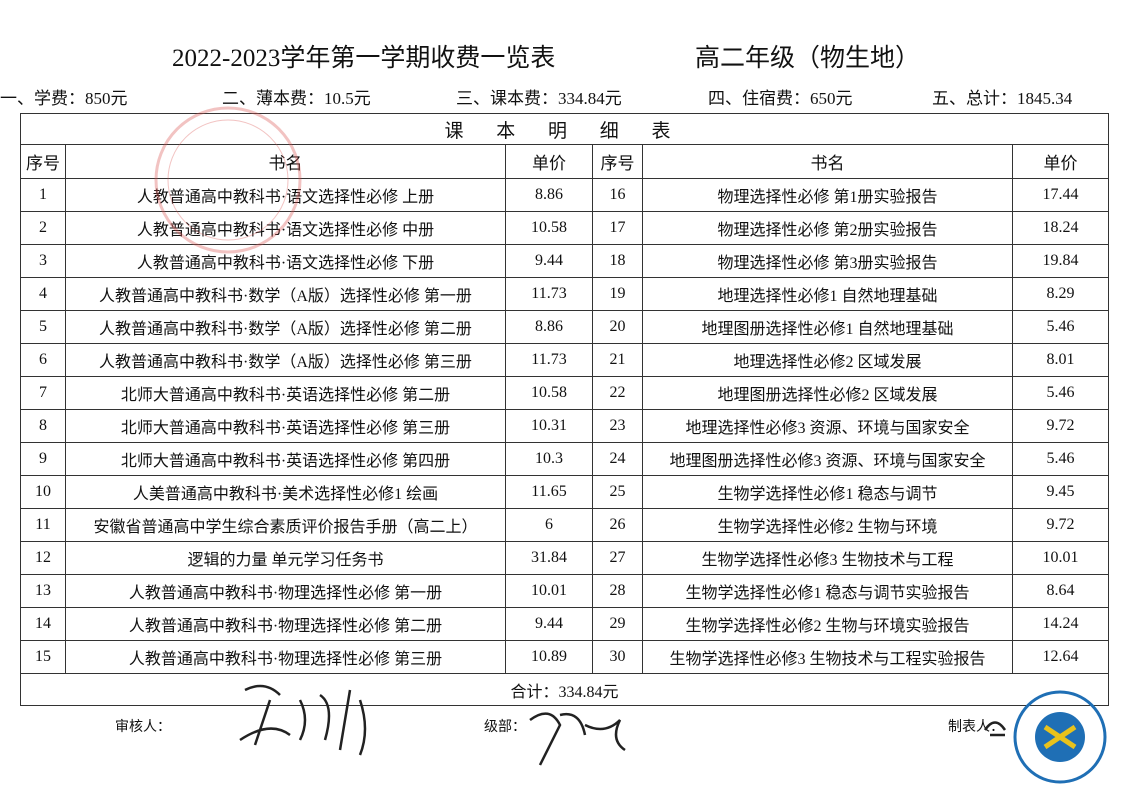 This screenshot has height=787, width=1122. Describe the element at coordinates (1060, 294) in the screenshot. I see `price: 8.29` at that location.